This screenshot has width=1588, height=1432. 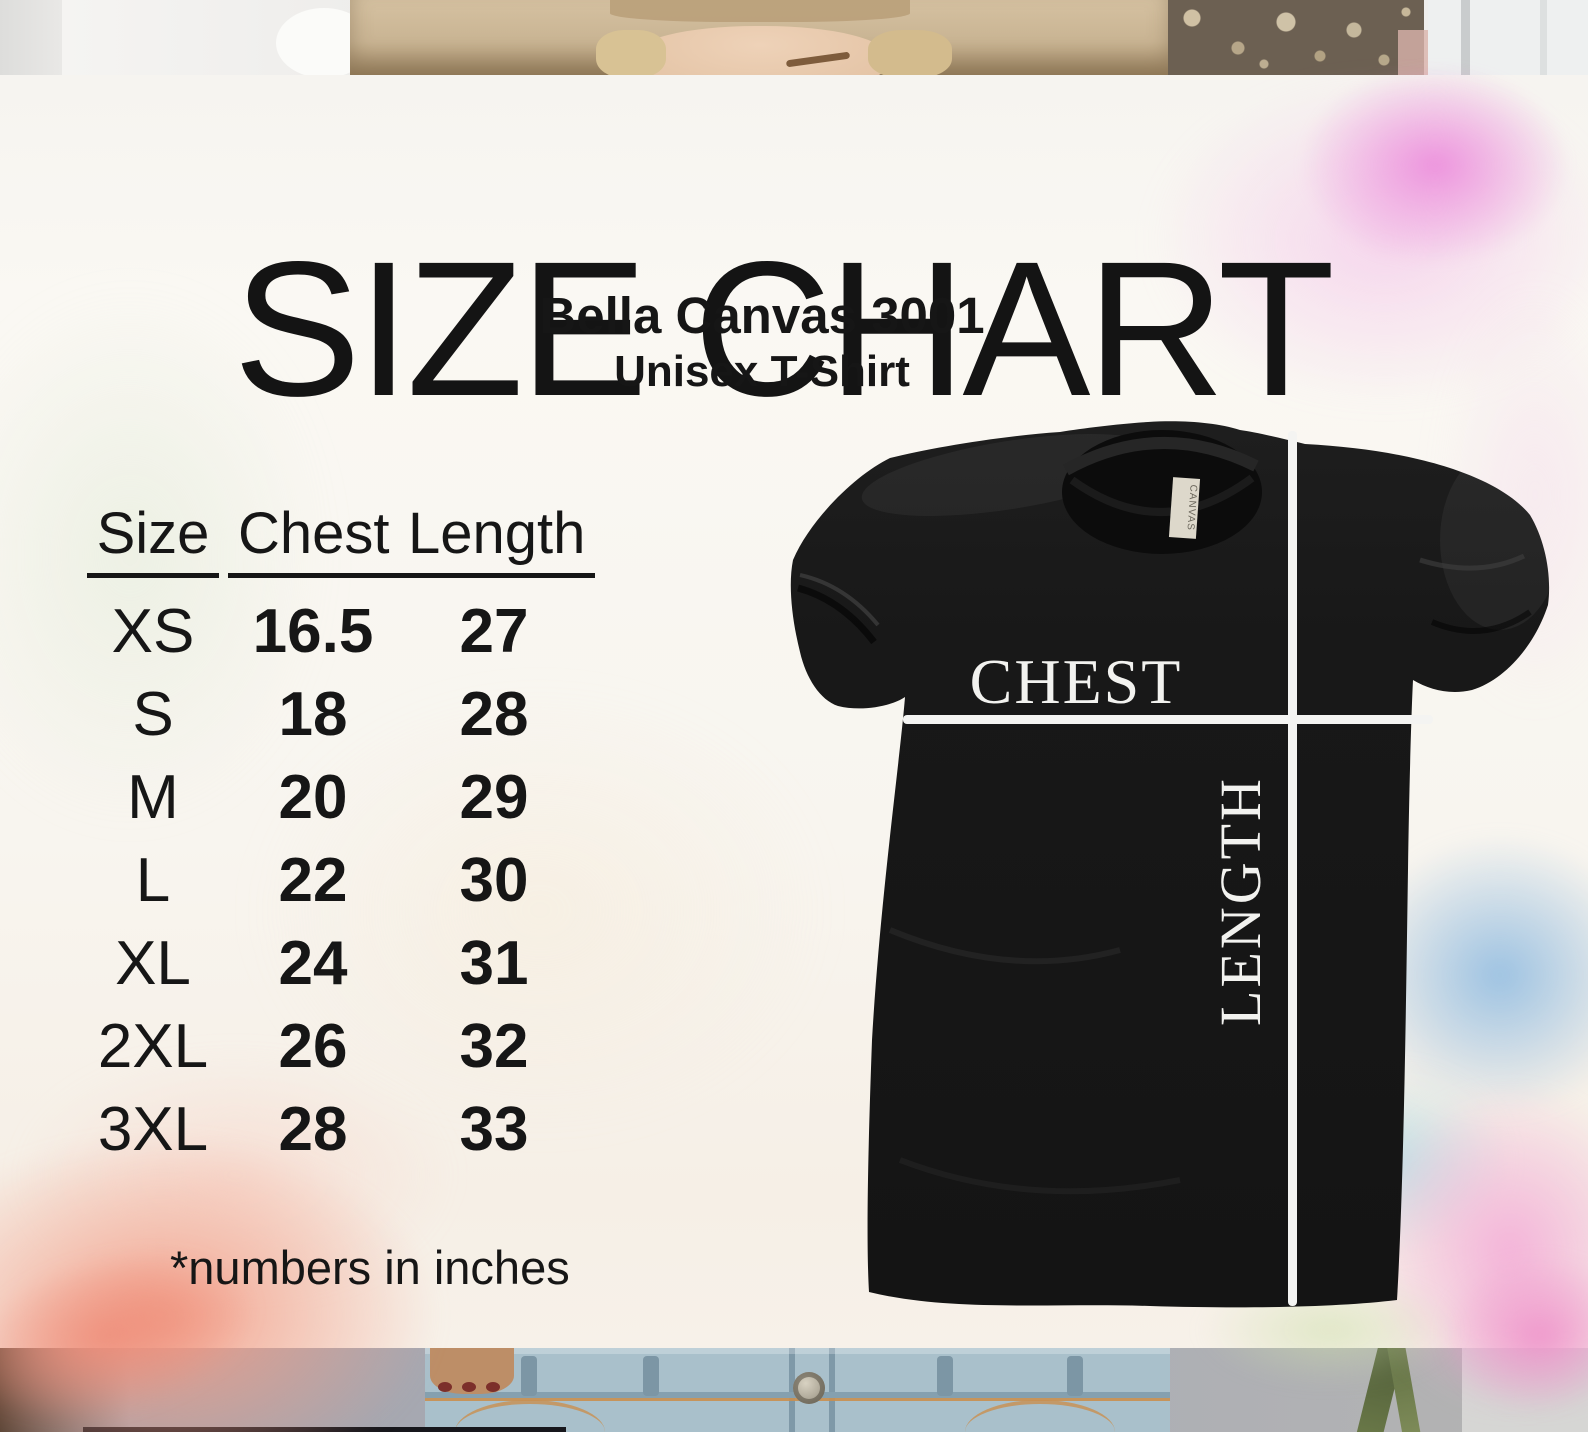 What do you see at coordinates (313, 1046) in the screenshot?
I see `chest-value: 26` at bounding box center [313, 1046].